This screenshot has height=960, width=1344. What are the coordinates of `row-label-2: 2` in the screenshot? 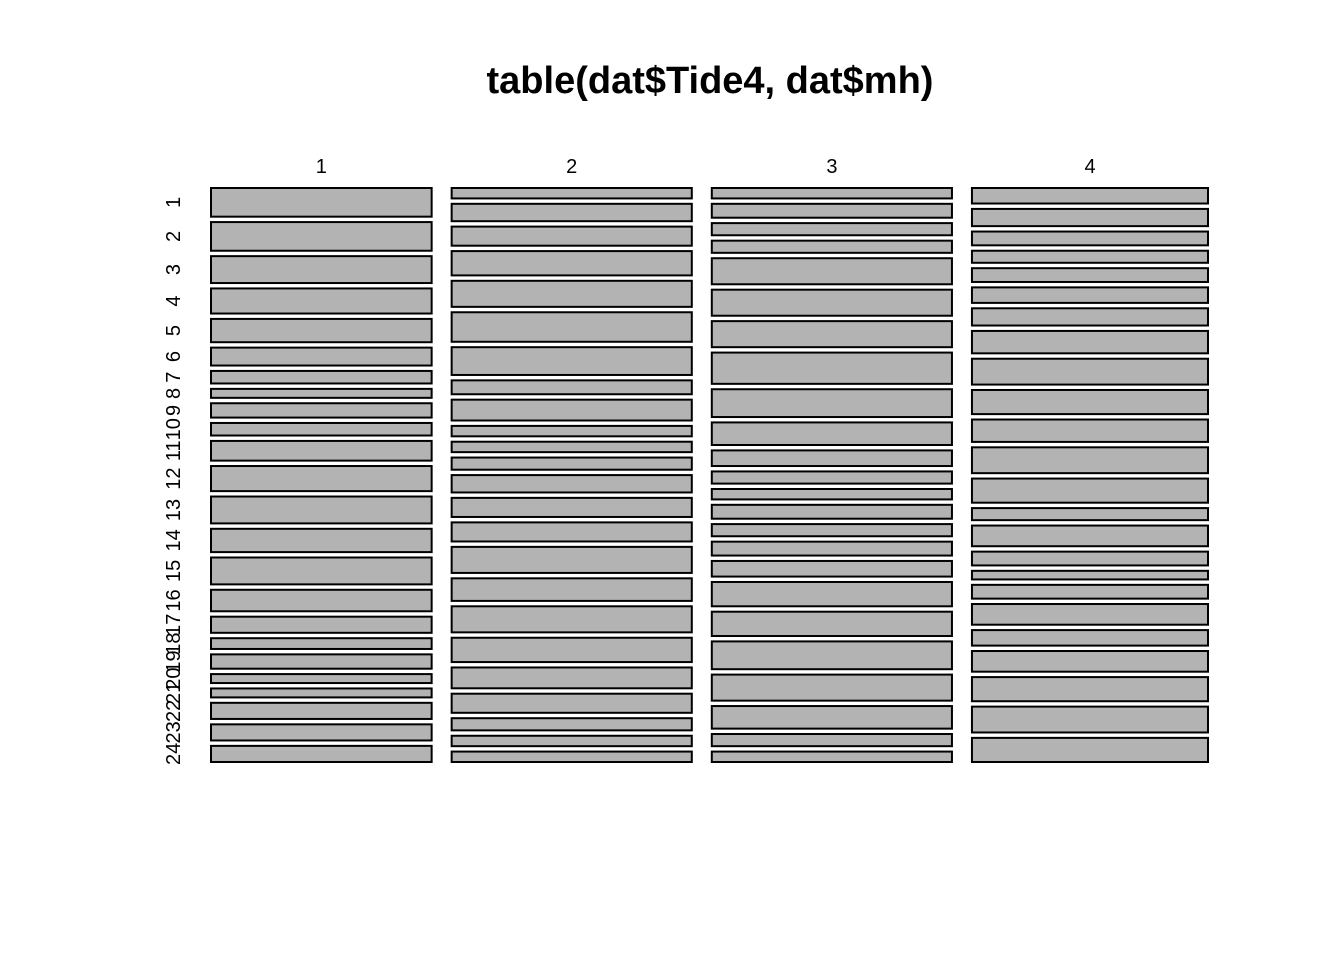 It's located at (174, 236).